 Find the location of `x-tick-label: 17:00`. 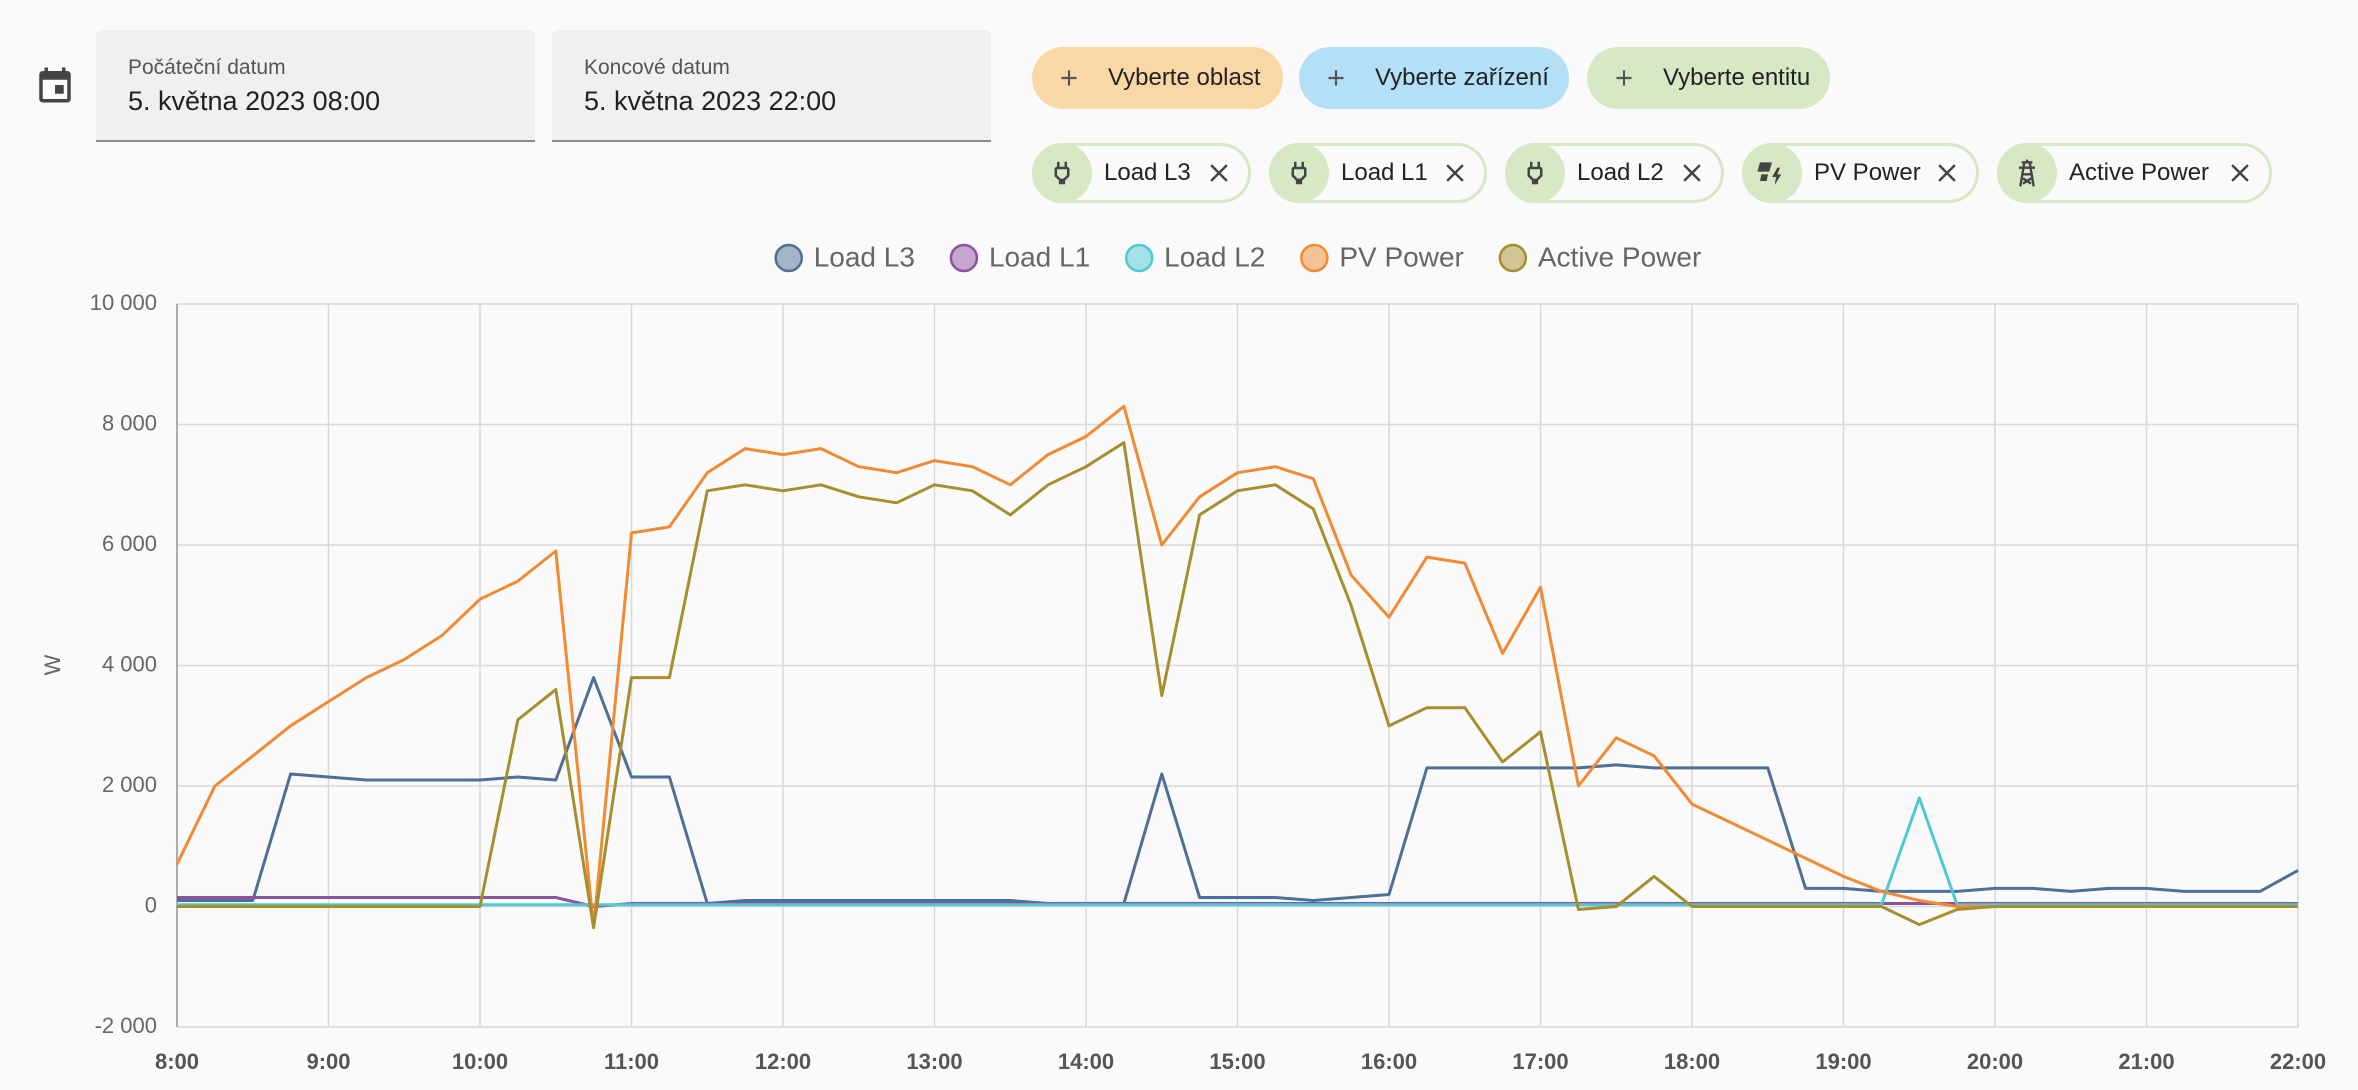

x-tick-label: 17:00 is located at coordinates (1540, 1061).